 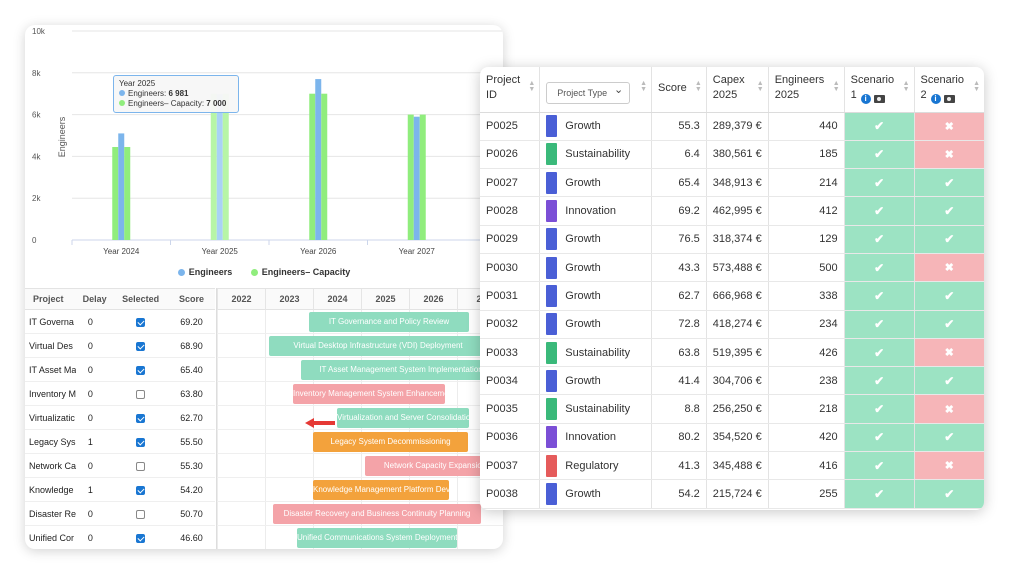 I want to click on portfolio-row: P0034 Growth 41.4 304,706 €238 ✔ ✔, so click(x=732, y=381).